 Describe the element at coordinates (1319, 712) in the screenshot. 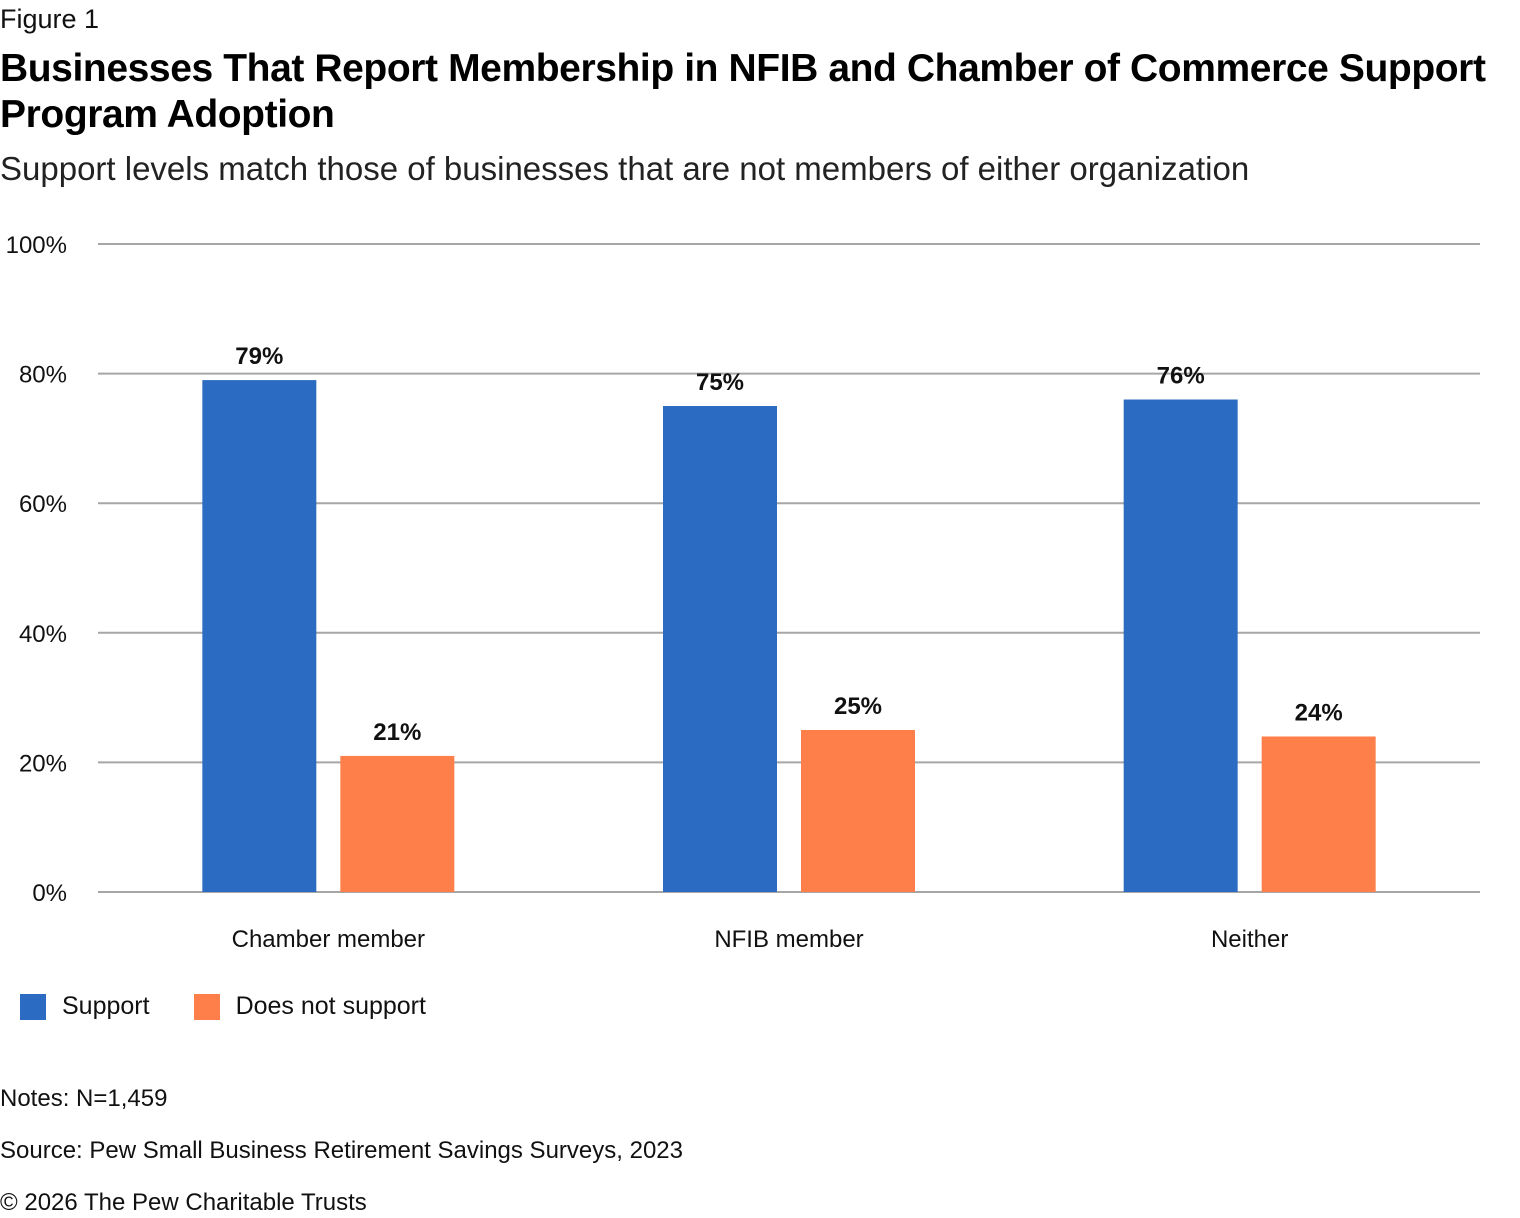

I see `data-label: 24%` at that location.